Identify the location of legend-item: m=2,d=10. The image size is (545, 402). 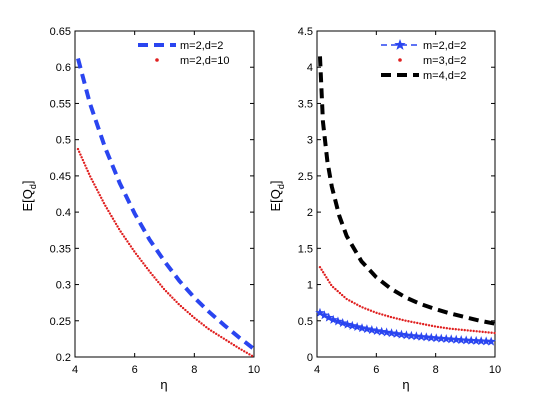
(192, 61).